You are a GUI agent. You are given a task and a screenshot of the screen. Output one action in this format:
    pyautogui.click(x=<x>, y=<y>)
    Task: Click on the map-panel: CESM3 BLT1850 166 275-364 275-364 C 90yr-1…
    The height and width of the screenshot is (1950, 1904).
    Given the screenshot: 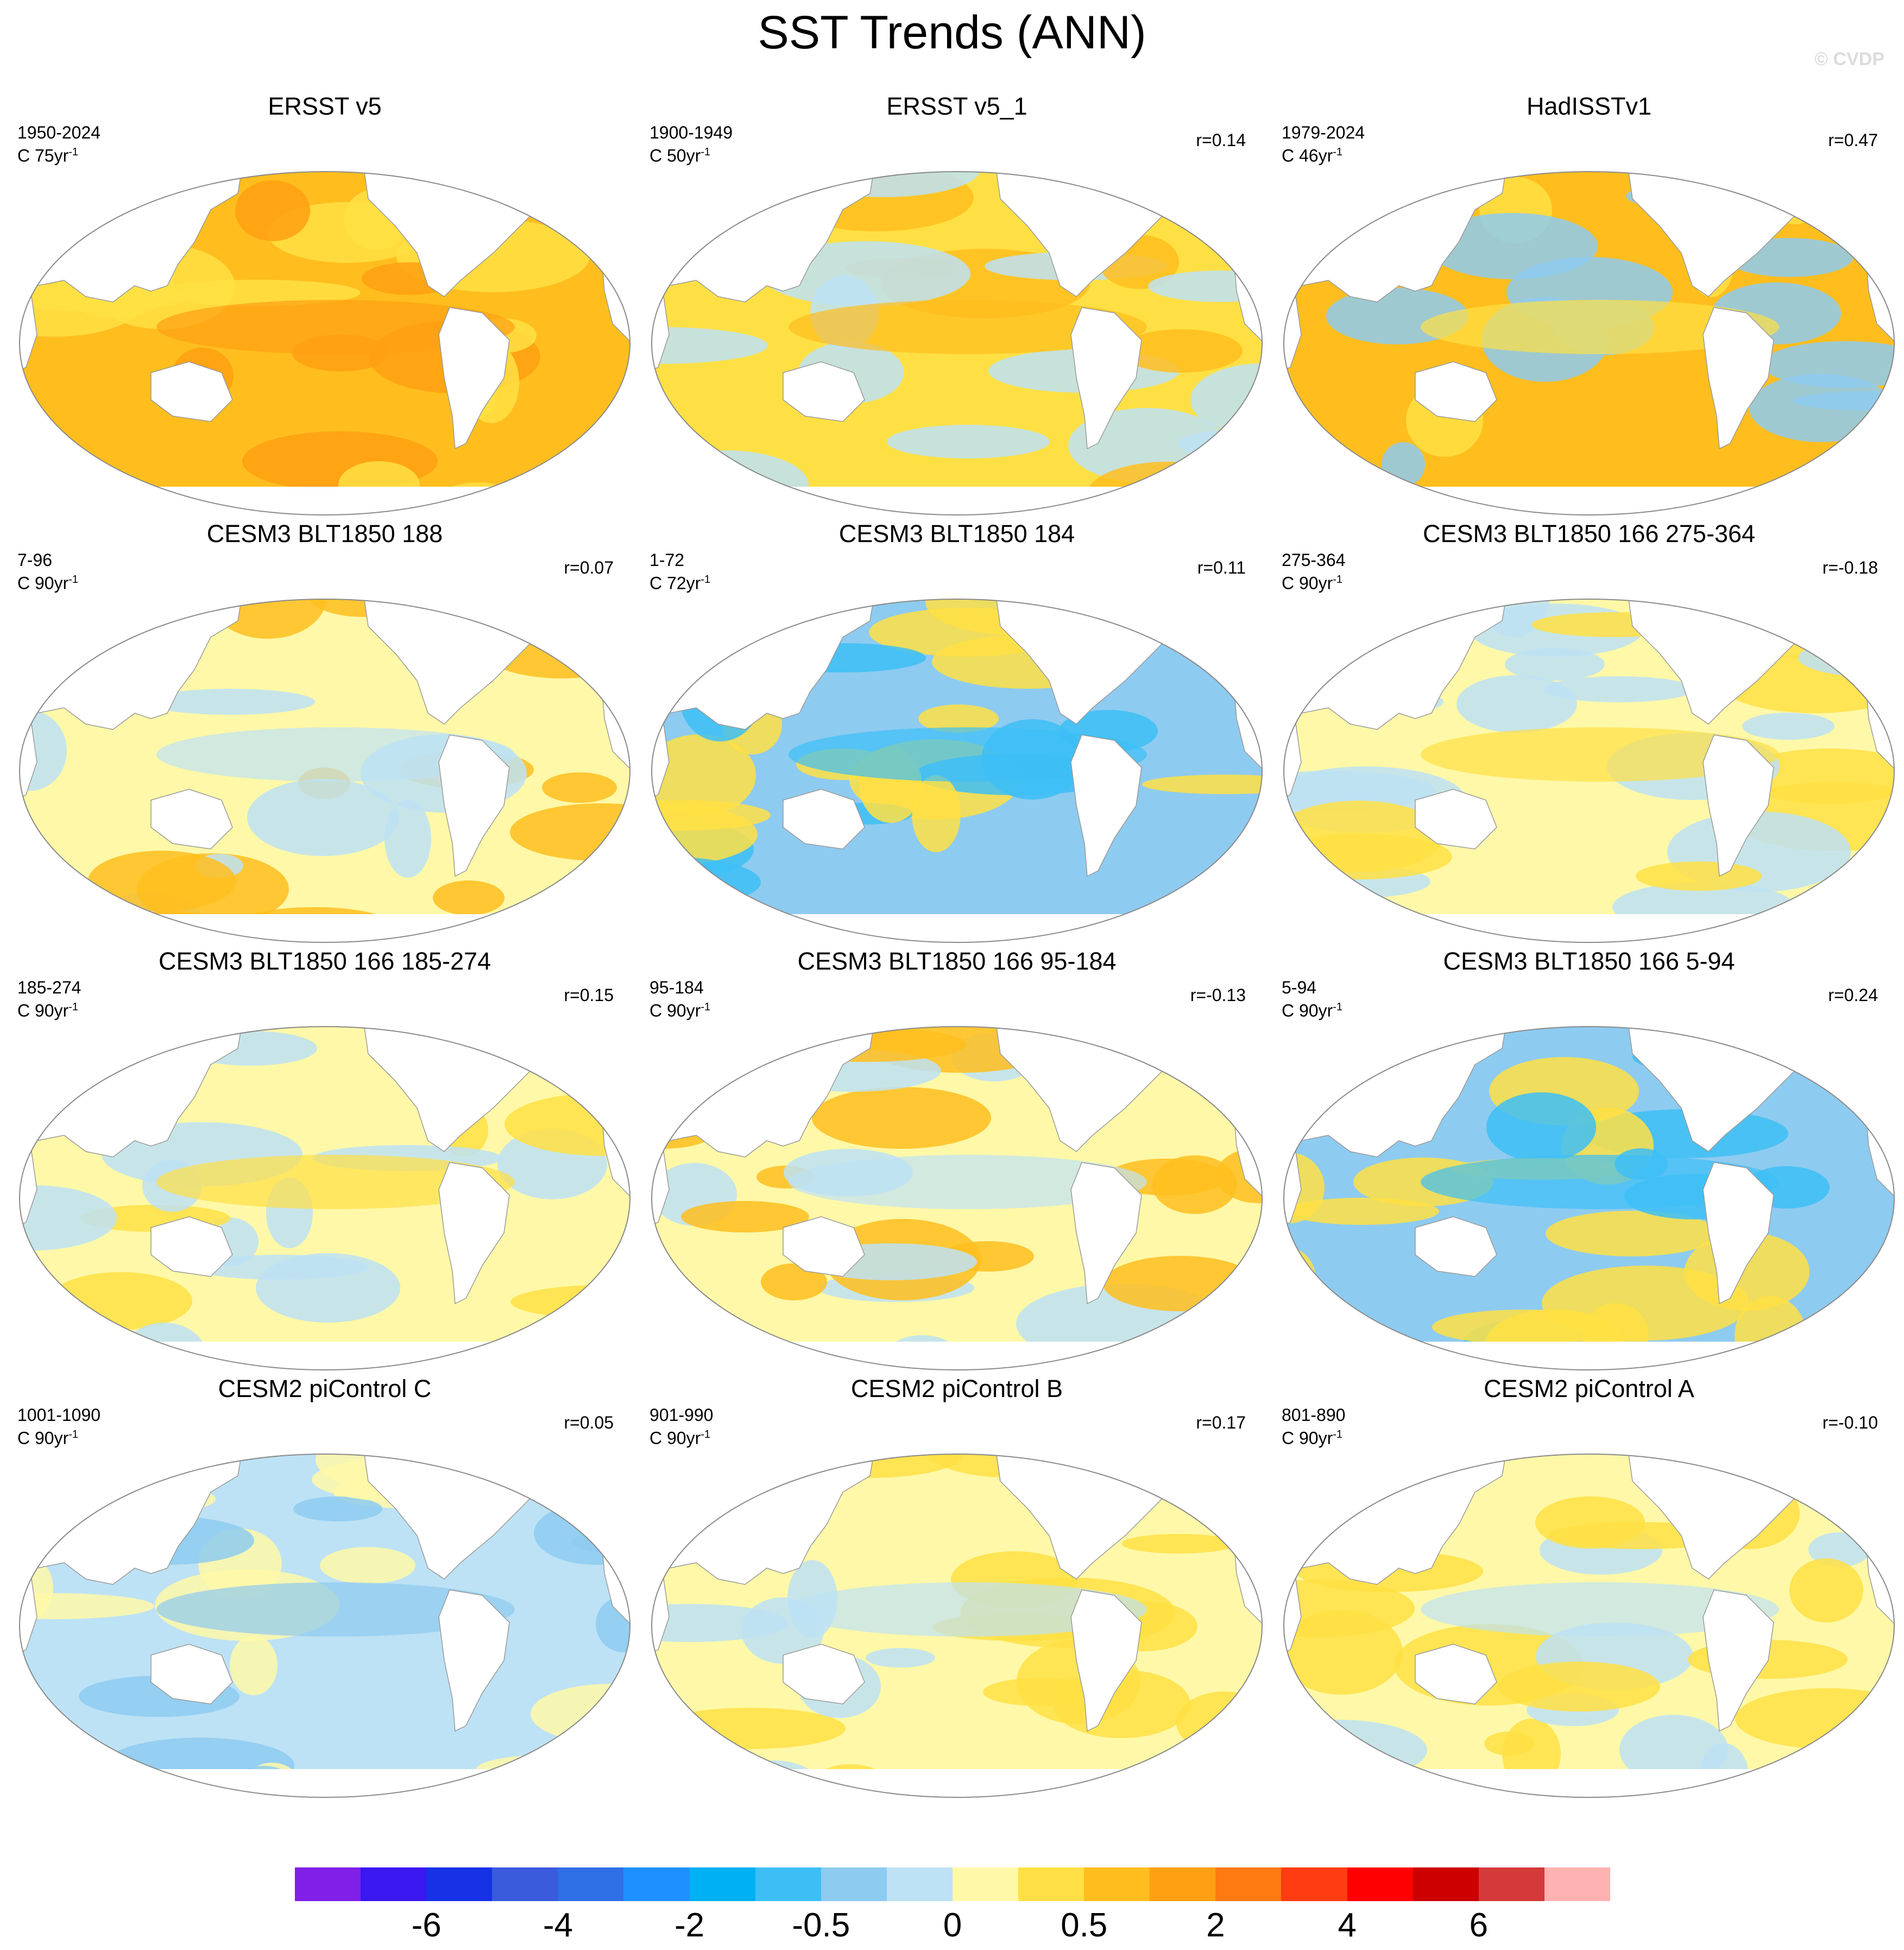 What is the action you would take?
    pyautogui.click(x=1588, y=733)
    